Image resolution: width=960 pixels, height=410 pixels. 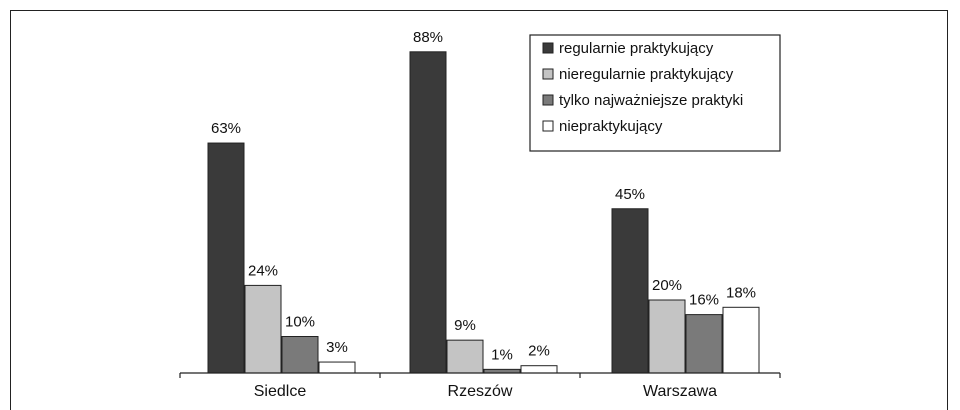 I want to click on value-label: 10%, so click(x=300, y=322).